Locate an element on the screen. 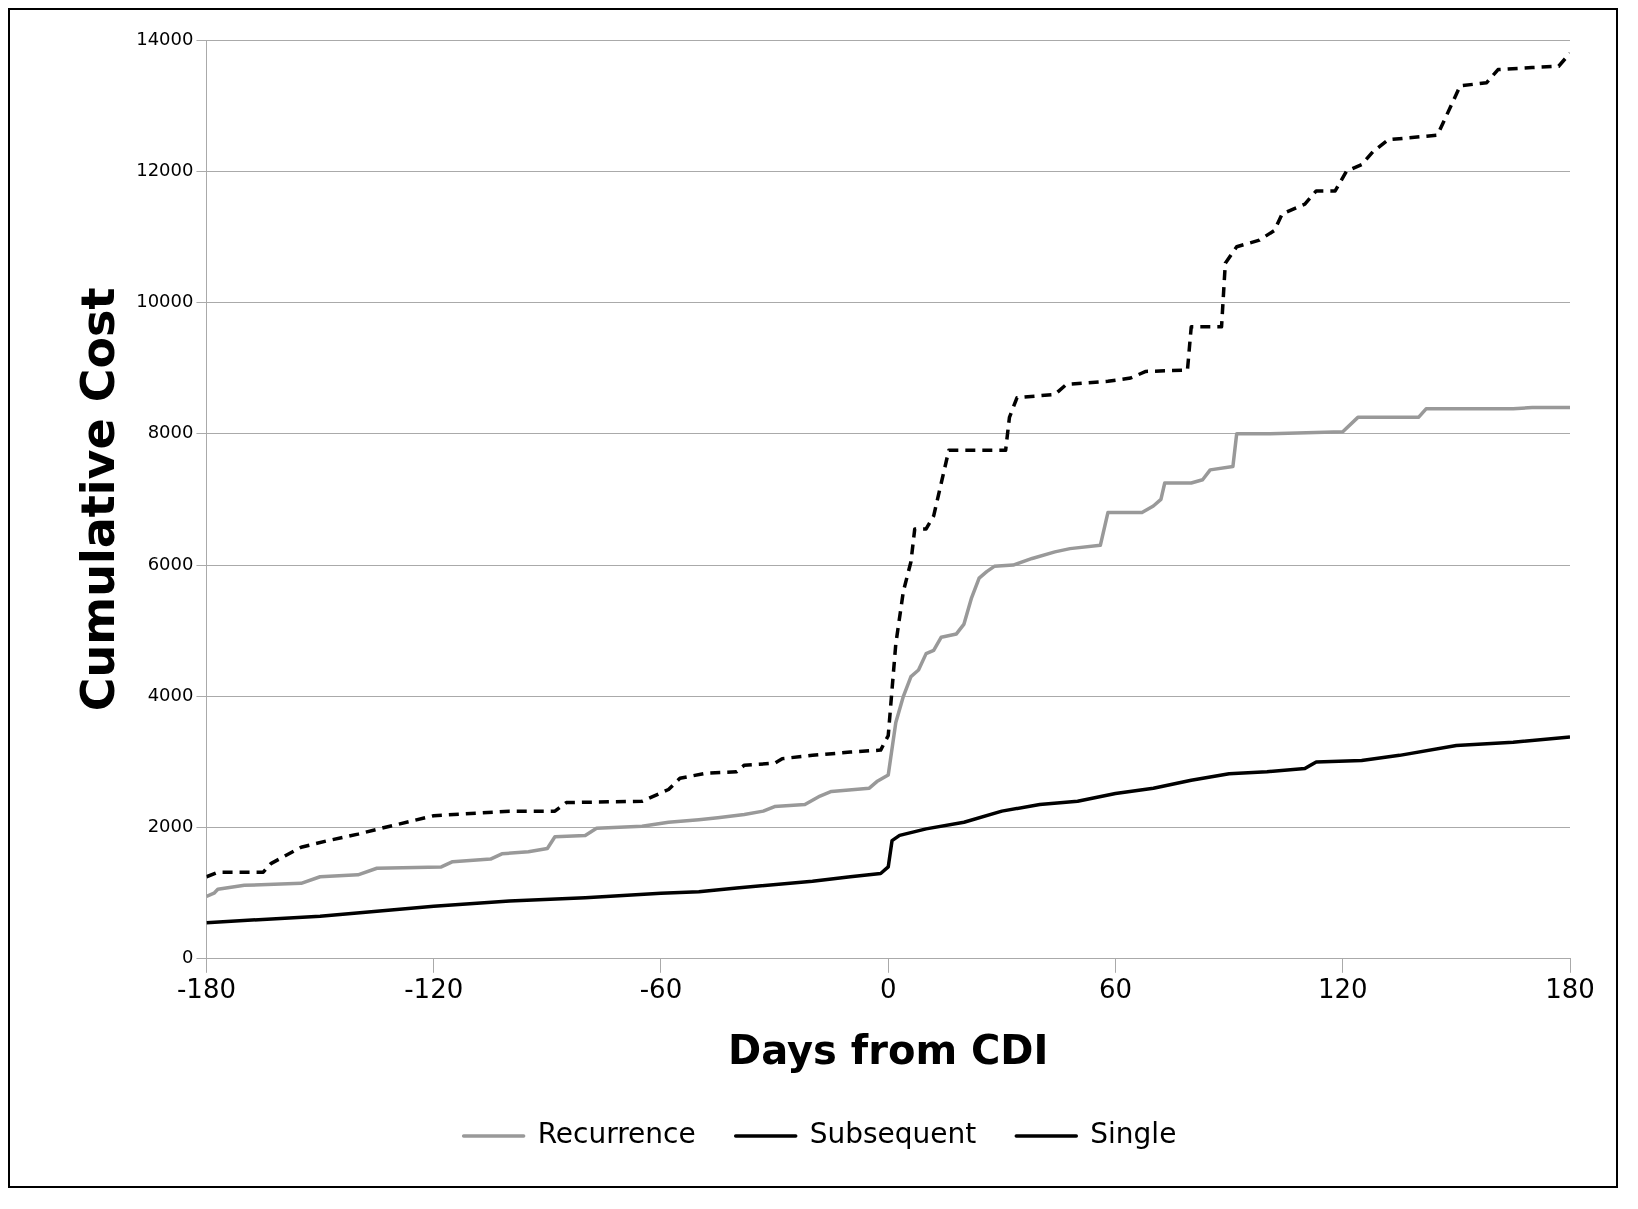 The image size is (1638, 1209). y-tick-label: 0 is located at coordinates (188, 957).